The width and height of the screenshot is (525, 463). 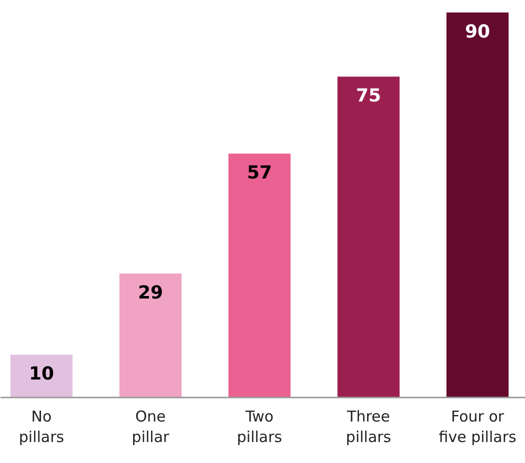 What do you see at coordinates (41, 427) in the screenshot?
I see `x-tick-label: No pillars` at bounding box center [41, 427].